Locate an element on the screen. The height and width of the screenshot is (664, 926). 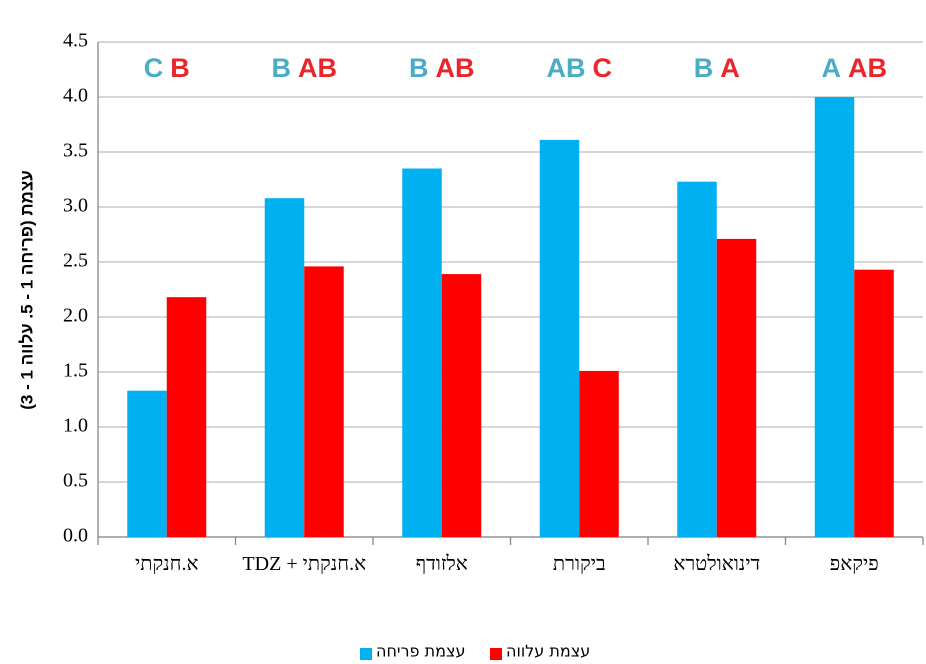
x-tick-label: ביקורת is located at coordinates (579, 564).